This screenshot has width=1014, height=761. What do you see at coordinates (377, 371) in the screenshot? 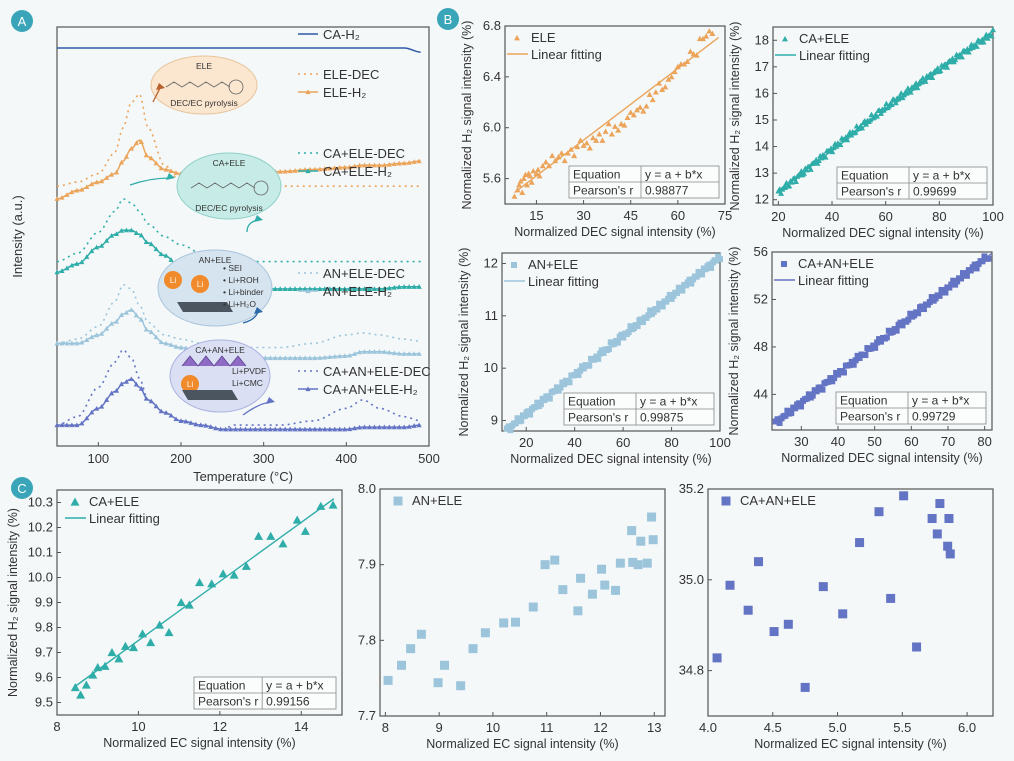
I see `legend-label: CA+AN+ELE-DEC` at bounding box center [377, 371].